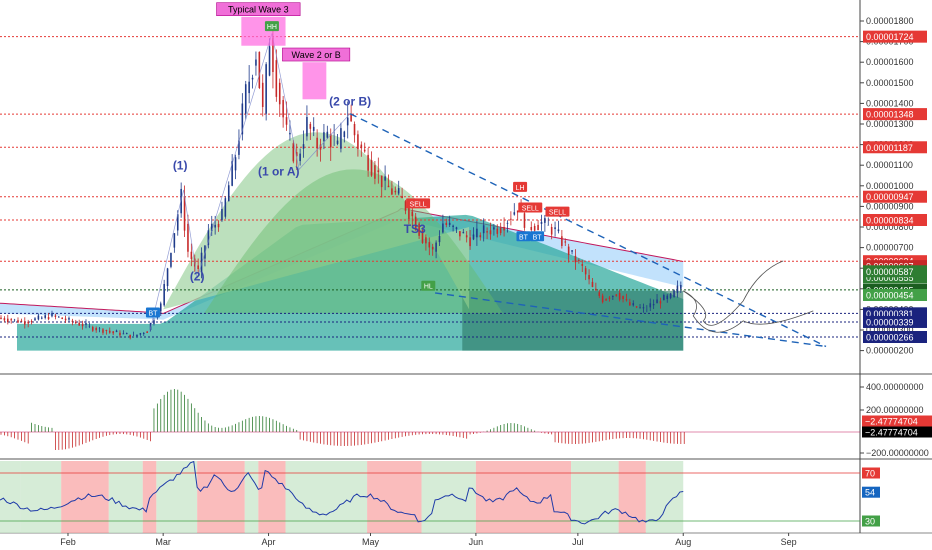 Image resolution: width=932 pixels, height=550 pixels. I want to click on extra-tag-2-box, so click(895, 294).